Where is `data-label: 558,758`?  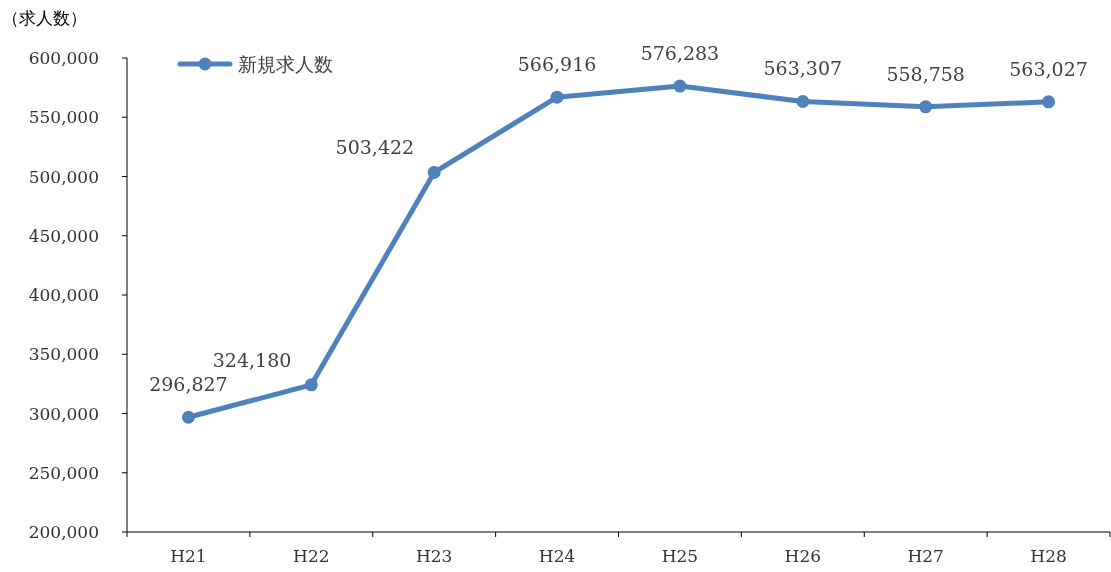
data-label: 558,758 is located at coordinates (925, 73).